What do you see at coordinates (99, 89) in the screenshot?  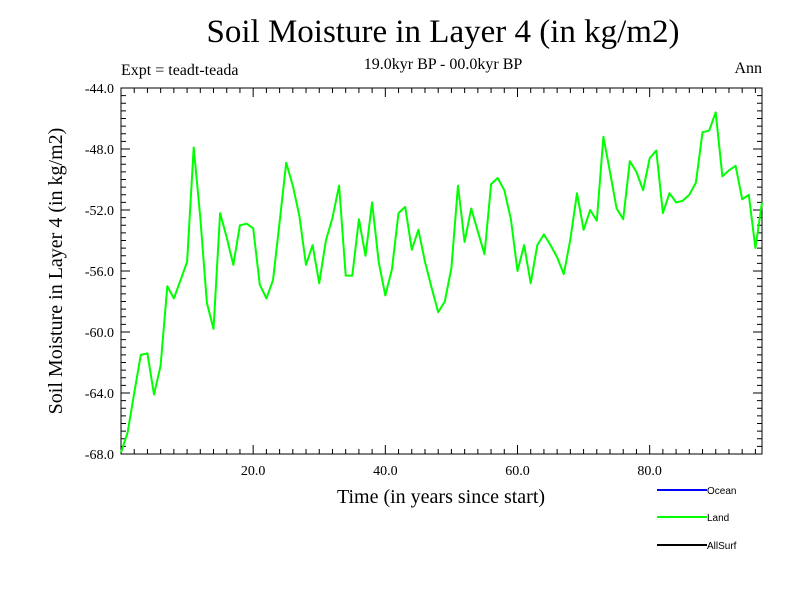 I see `y-tick-label: -44.0` at bounding box center [99, 89].